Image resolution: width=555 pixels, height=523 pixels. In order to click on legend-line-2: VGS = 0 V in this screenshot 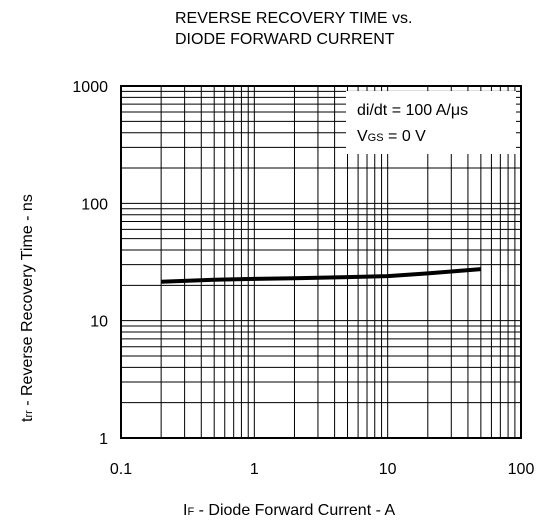, I will do `click(391, 136)`.